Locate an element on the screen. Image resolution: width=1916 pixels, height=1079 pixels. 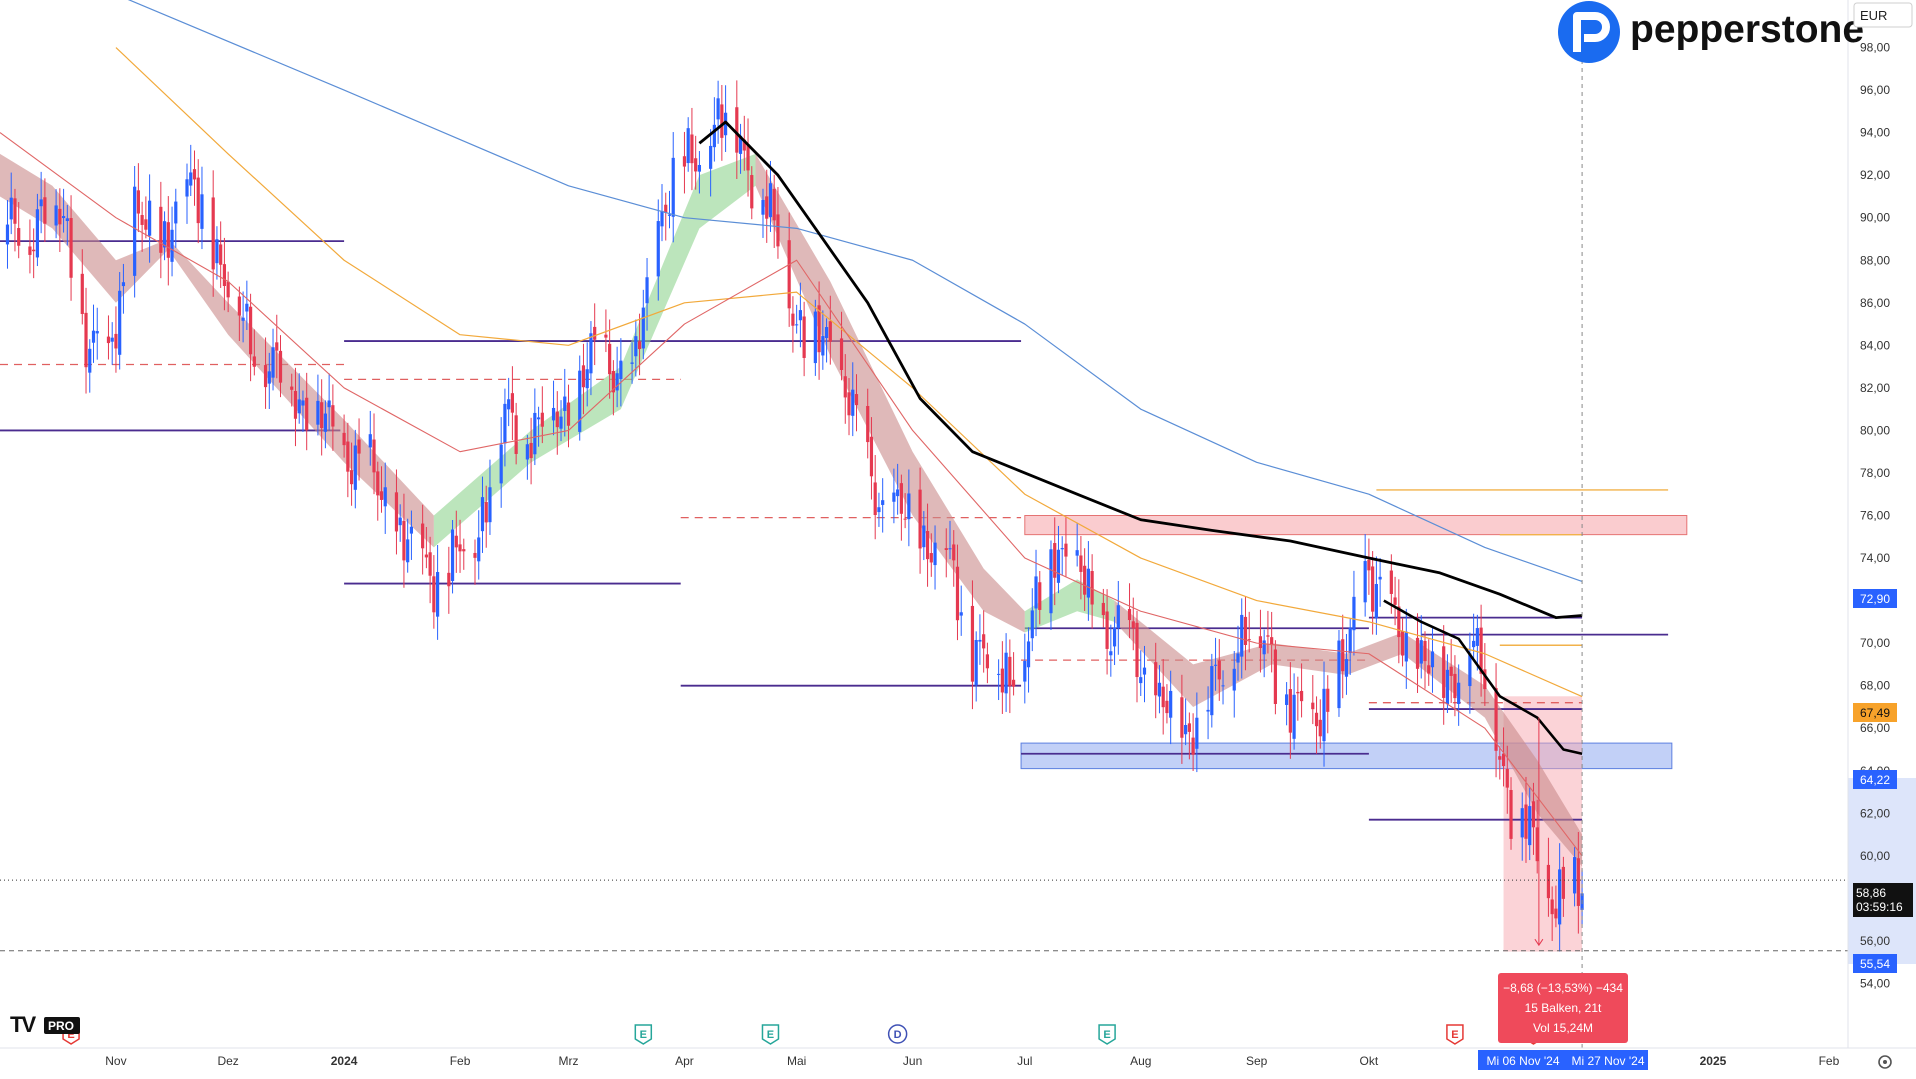
sma-blue-tag is located at coordinates (1875, 598).